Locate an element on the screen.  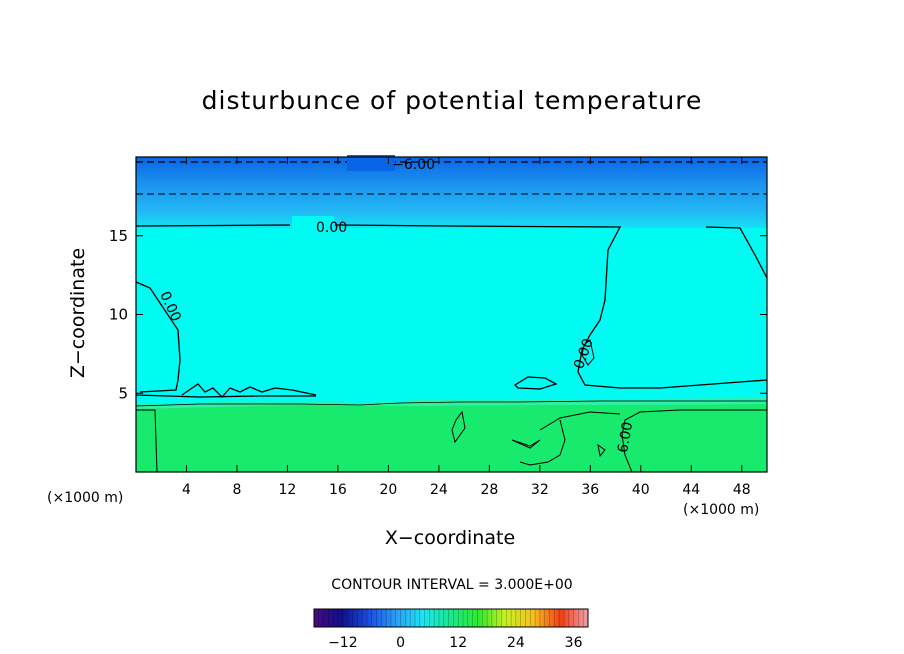
colorbar-tick-label: −12 is located at coordinates (343, 643).